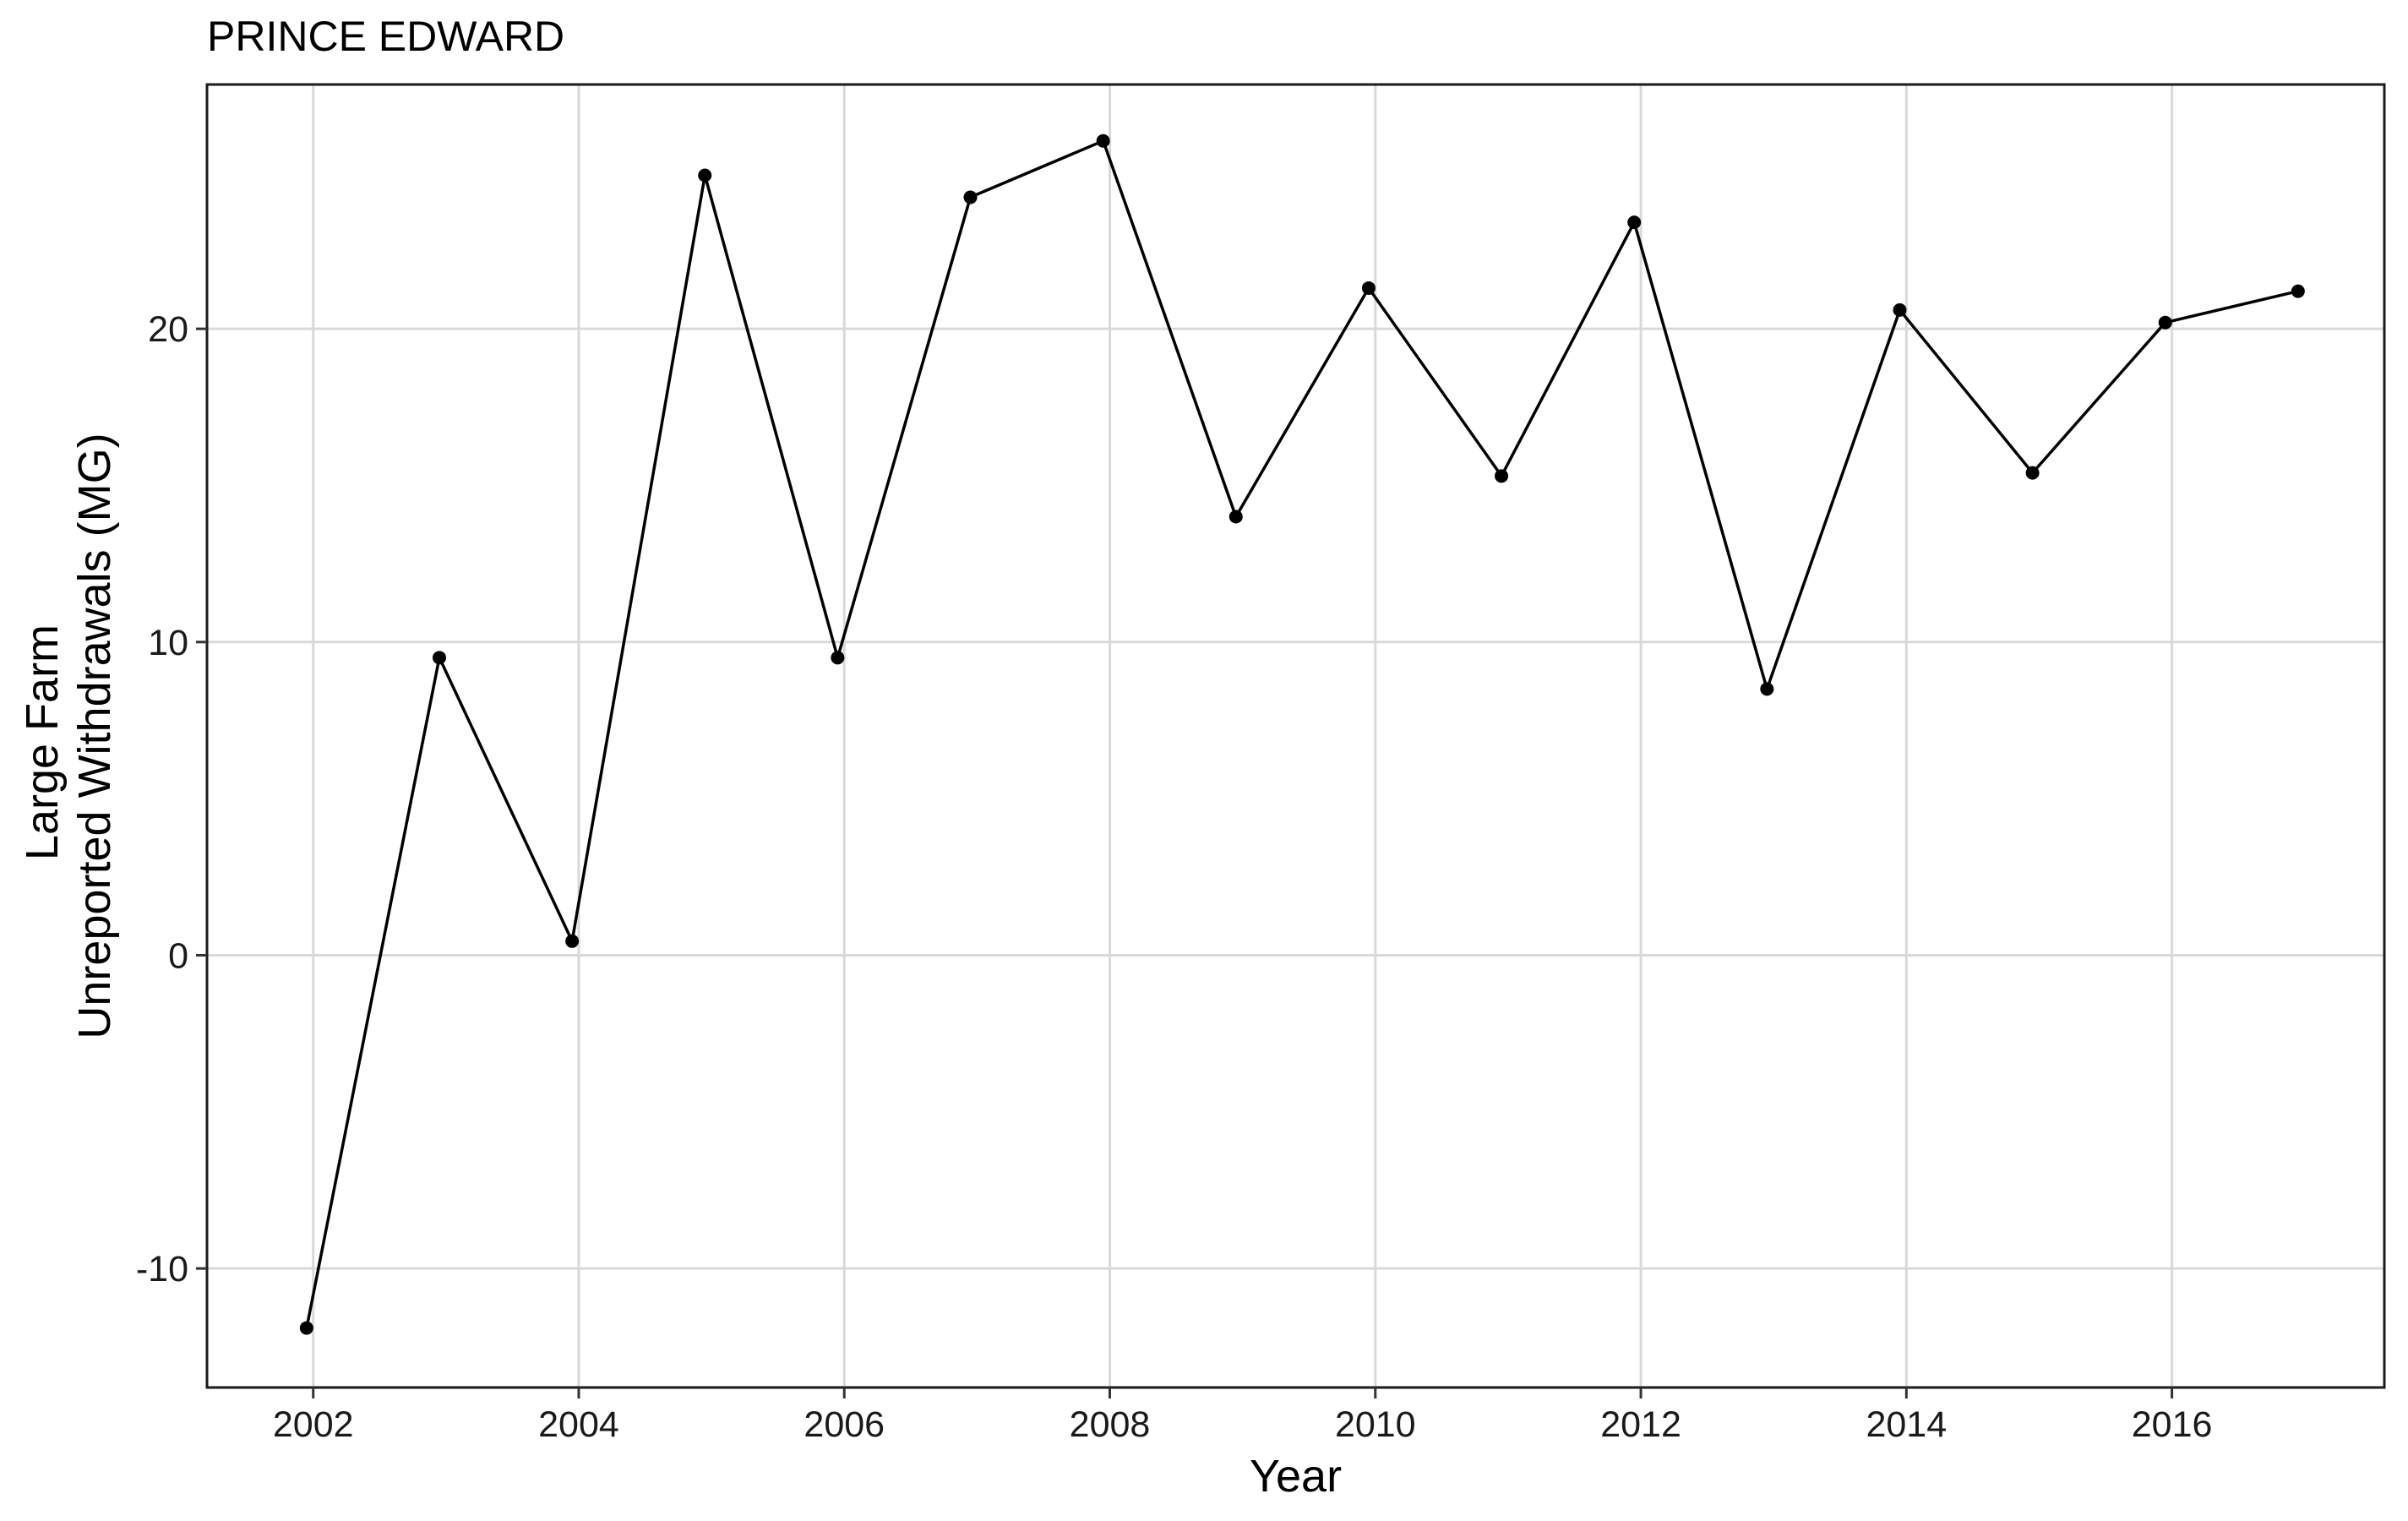 This screenshot has width=2408, height=1521. Describe the element at coordinates (162, 1269) in the screenshot. I see `y-tick-label: -10` at that location.